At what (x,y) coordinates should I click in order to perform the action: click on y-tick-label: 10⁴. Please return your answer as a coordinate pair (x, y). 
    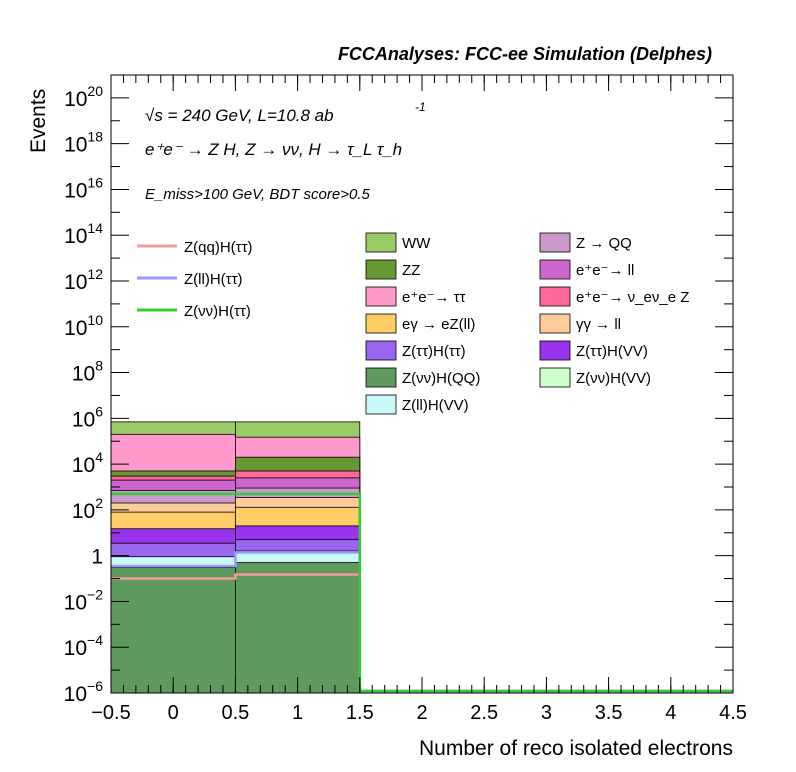
    Looking at the image, I should click on (87, 463).